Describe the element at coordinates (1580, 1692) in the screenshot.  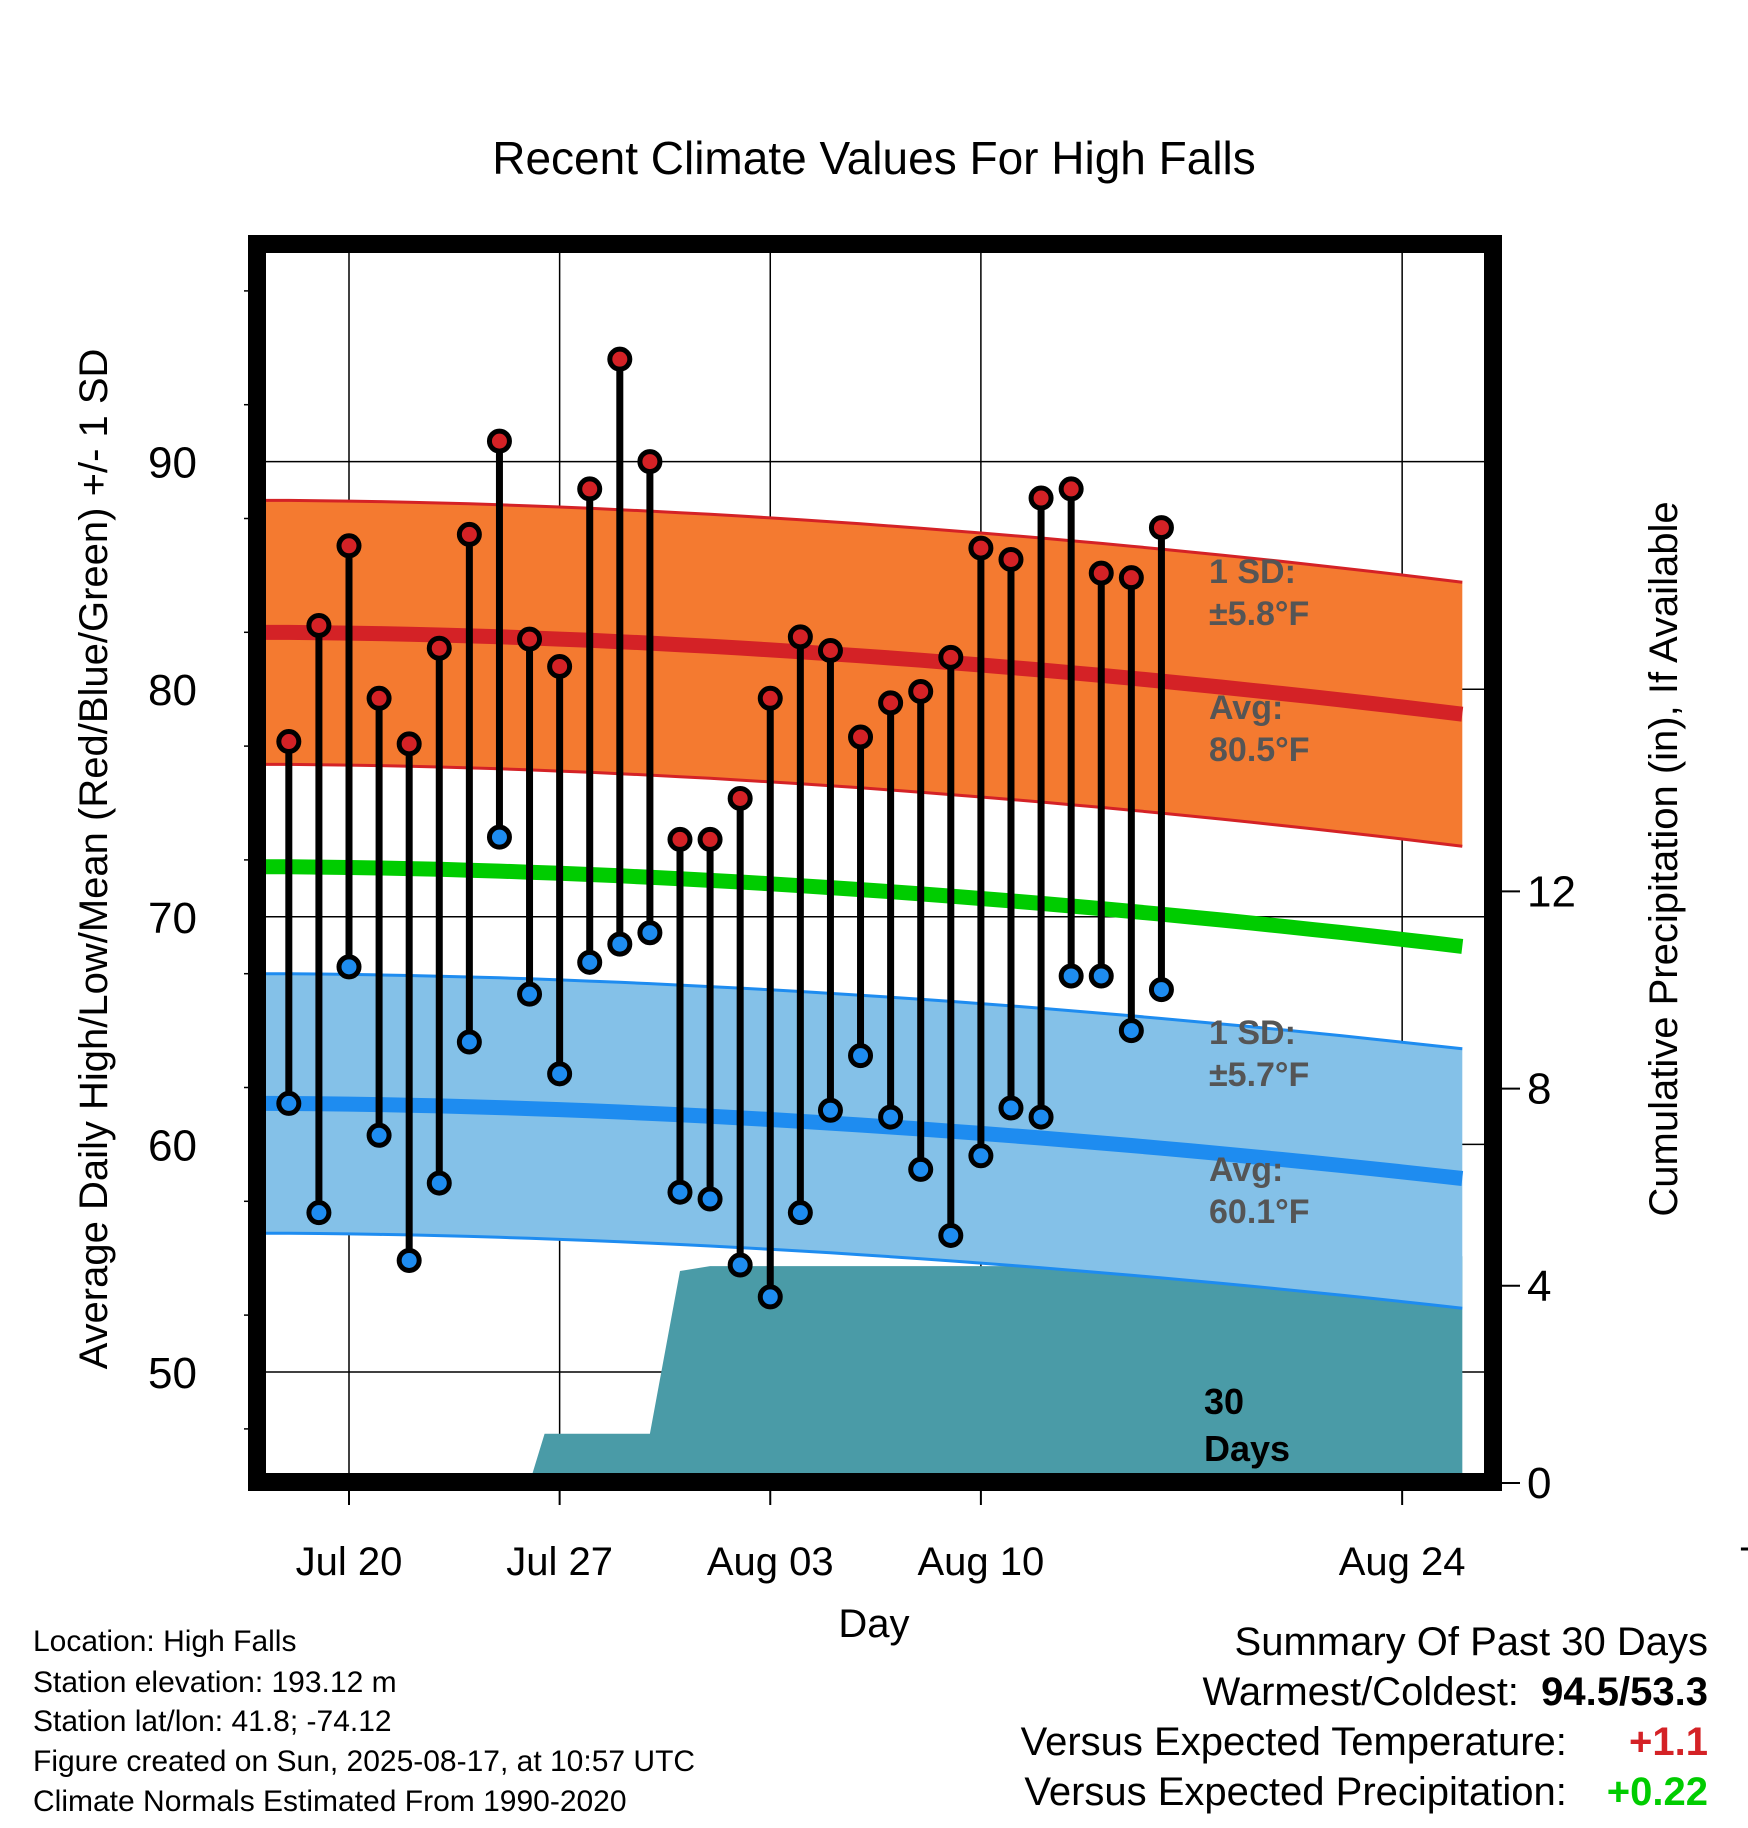
I see `warmest-value: 94.5` at that location.